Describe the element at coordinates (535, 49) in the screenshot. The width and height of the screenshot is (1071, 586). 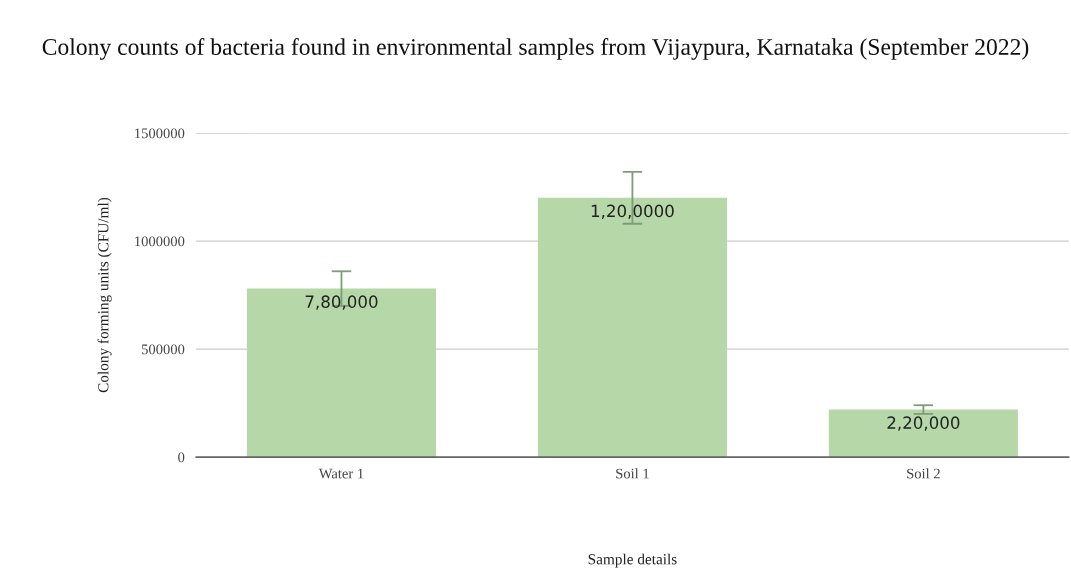
I see `chart-title: Colony counts of bacteria found in environmental samples from Vijaypura, Karnataka (September 2022)` at that location.